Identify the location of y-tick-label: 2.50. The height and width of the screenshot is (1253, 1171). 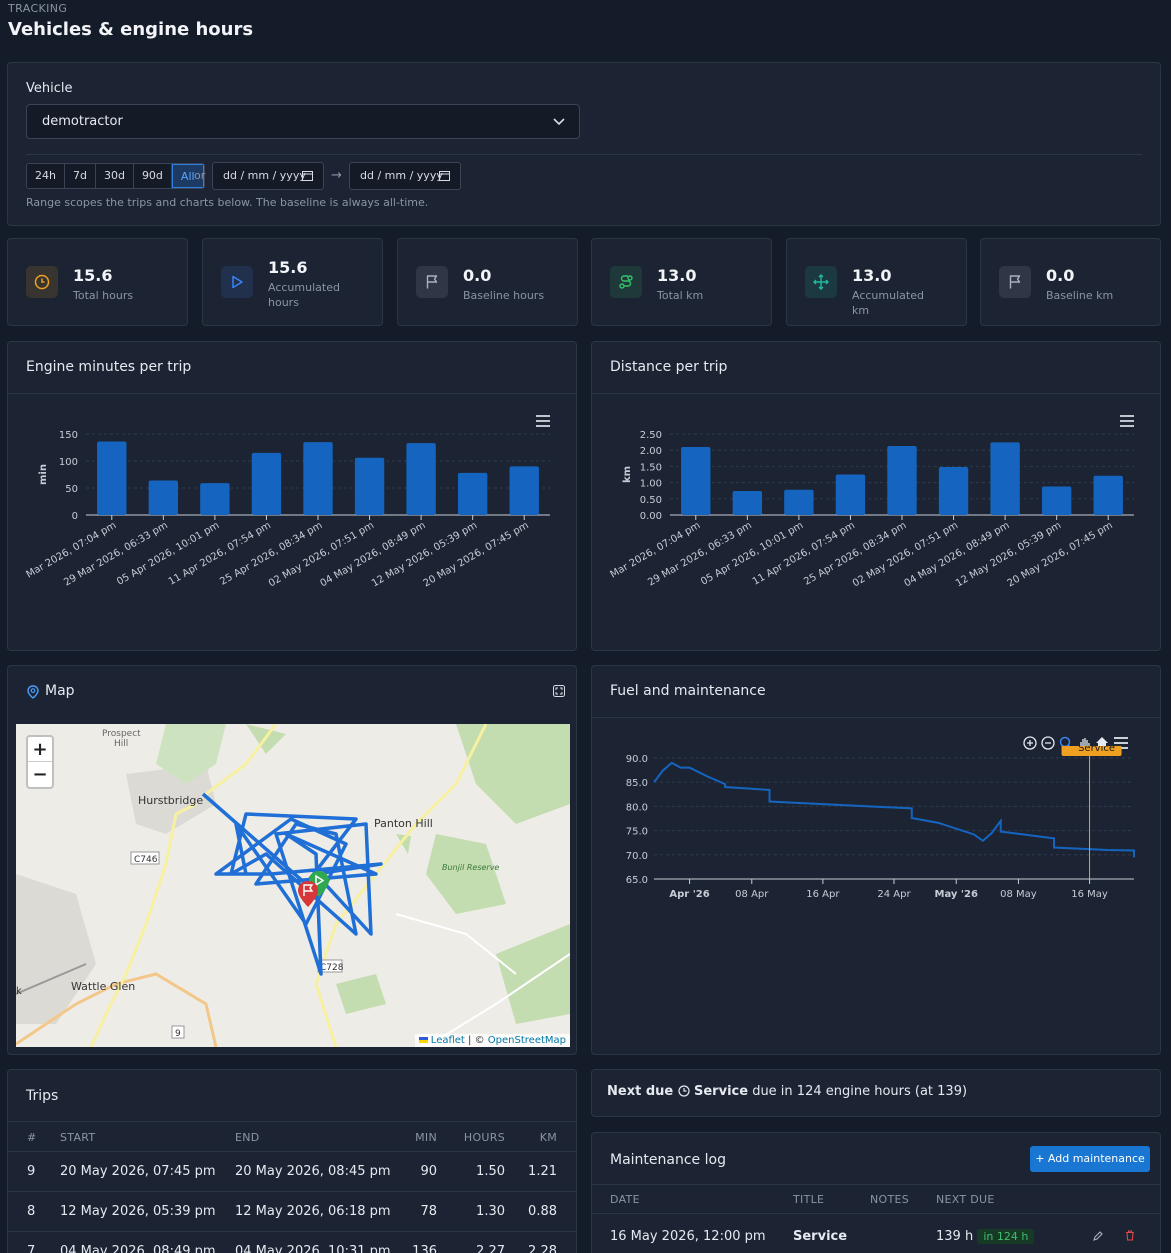
(651, 435).